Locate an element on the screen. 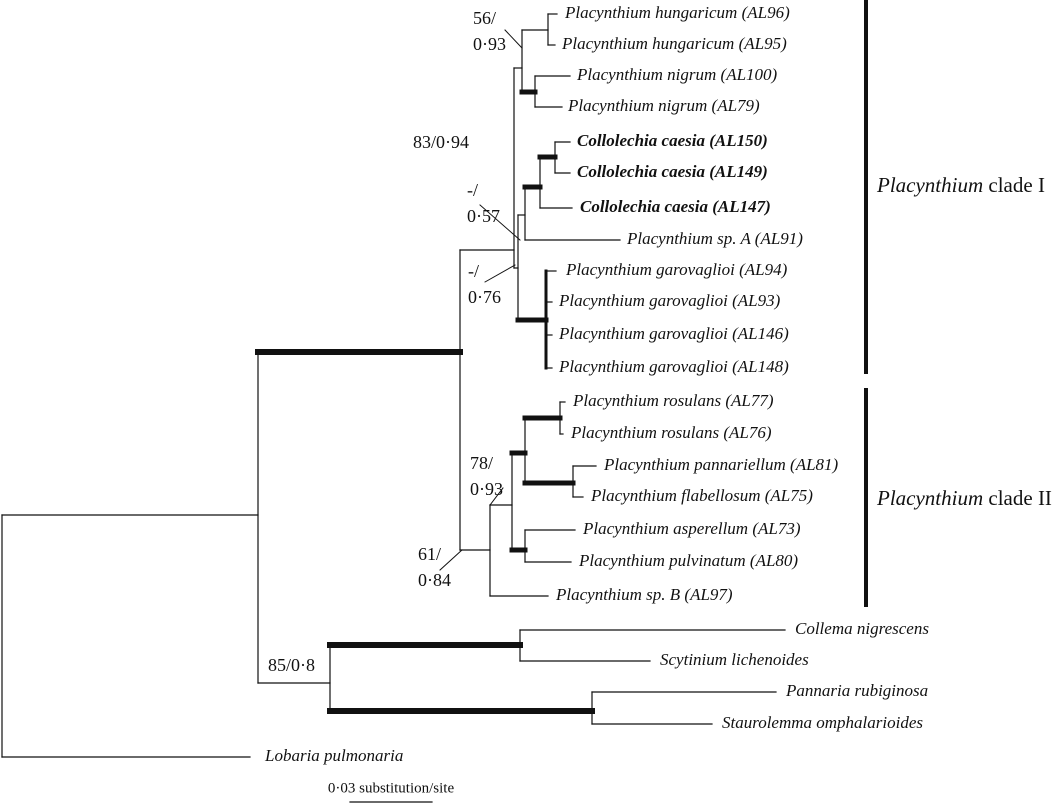  taxon-label: Placynthium sp. B (AL97) is located at coordinates (644, 594).